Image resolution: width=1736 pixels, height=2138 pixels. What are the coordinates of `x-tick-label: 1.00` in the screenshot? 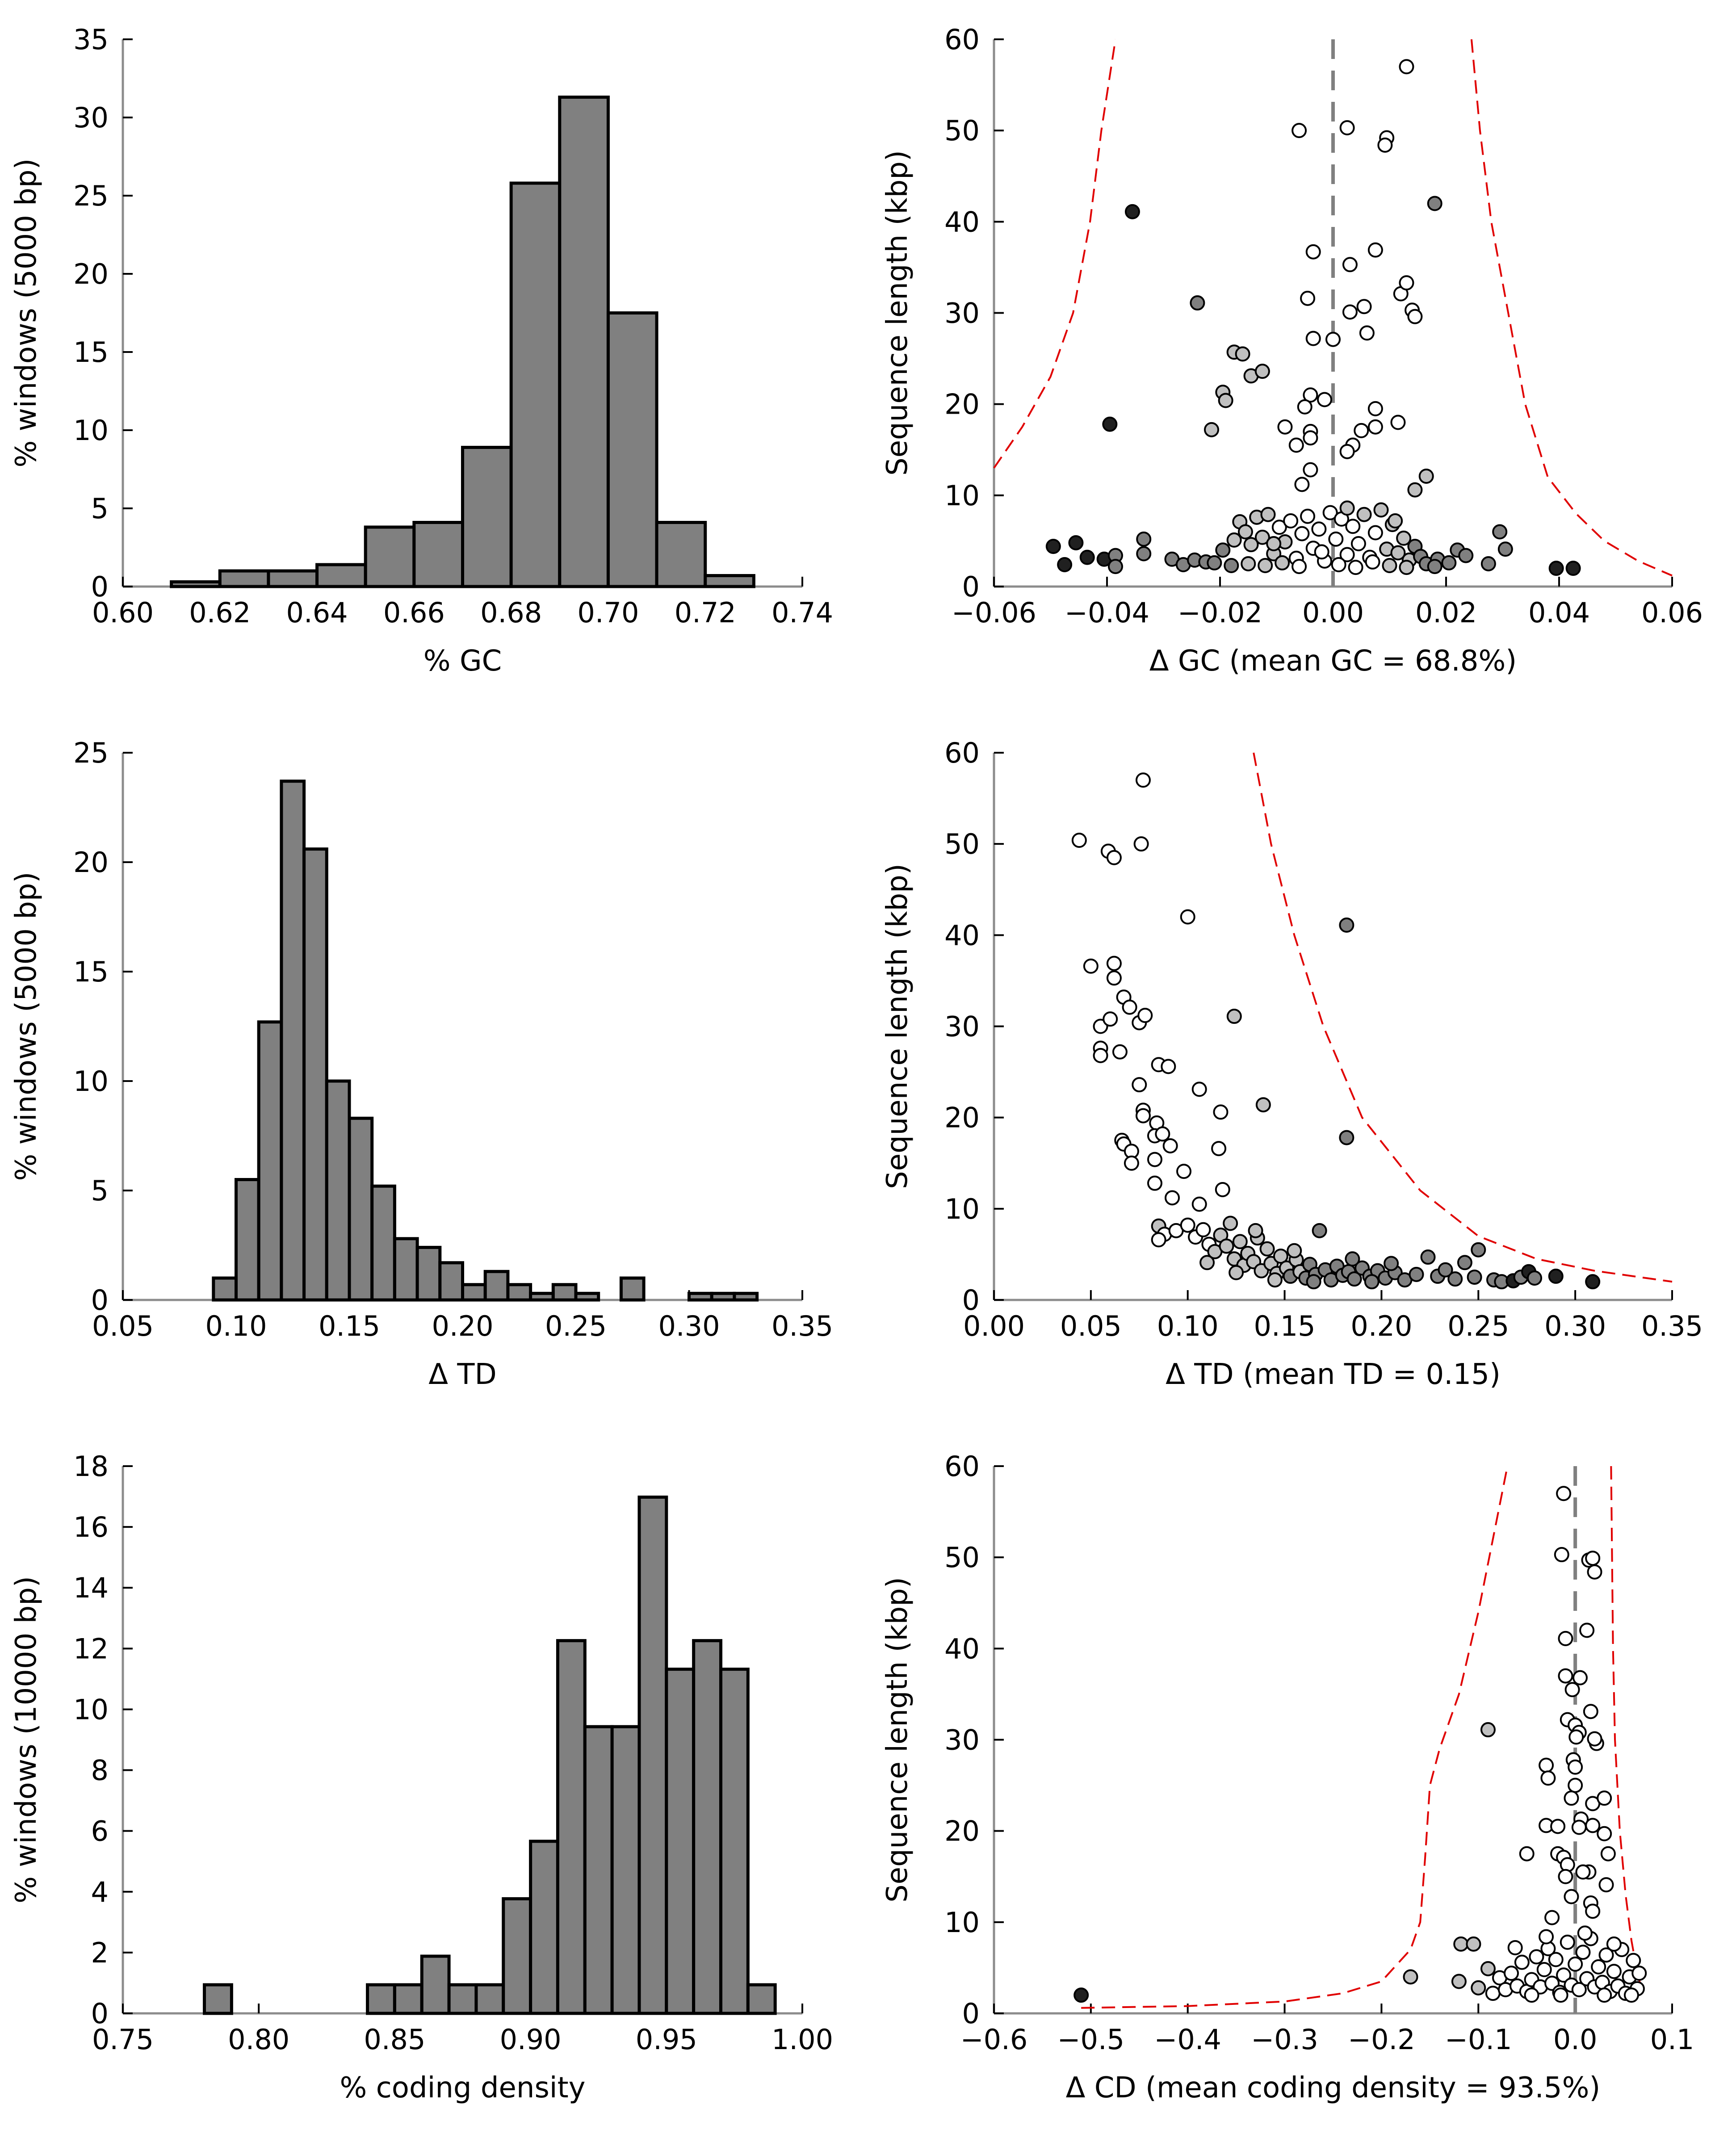 It's located at (802, 2040).